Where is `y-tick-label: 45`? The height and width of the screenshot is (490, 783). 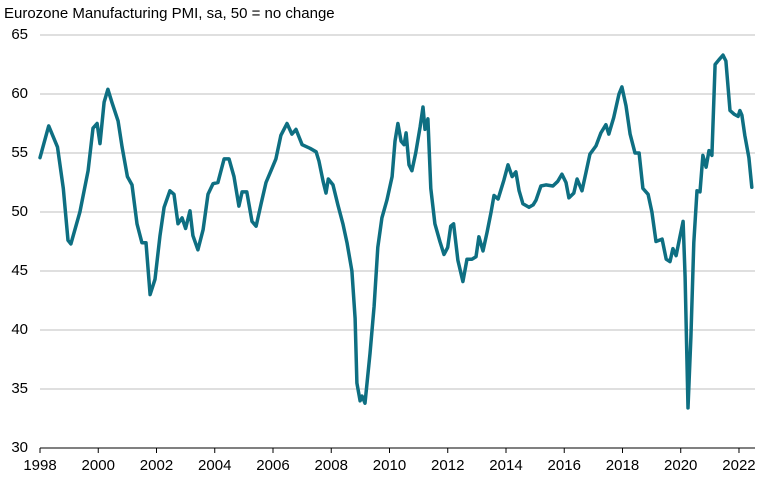
y-tick-label: 45 is located at coordinates (19, 270).